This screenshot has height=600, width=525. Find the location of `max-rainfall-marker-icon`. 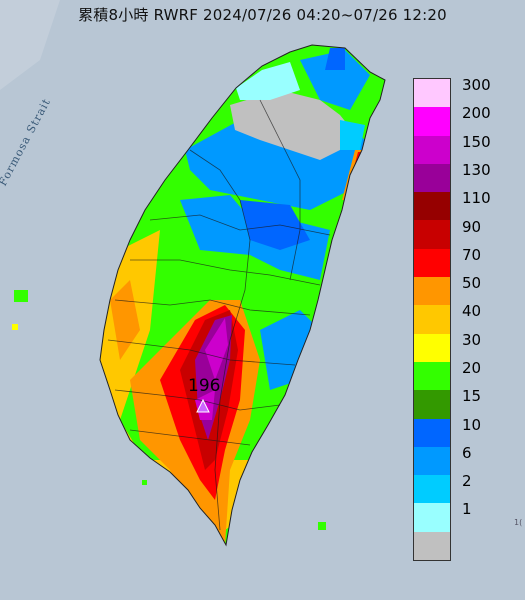

max-rainfall-marker-icon is located at coordinates (203, 405).